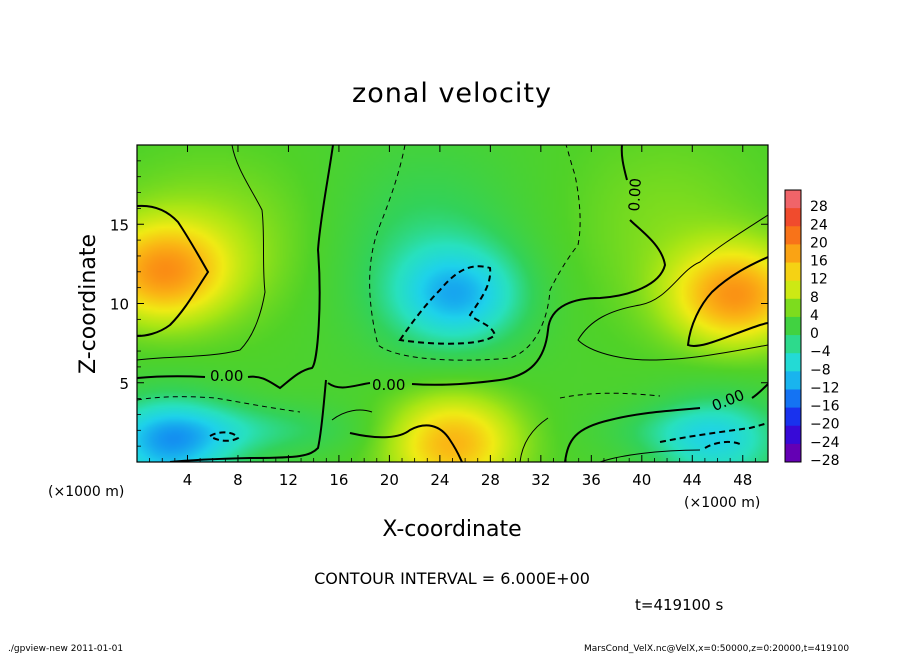 The width and height of the screenshot is (904, 654). Describe the element at coordinates (820, 370) in the screenshot. I see `colorbar-tick-label: −8` at that location.